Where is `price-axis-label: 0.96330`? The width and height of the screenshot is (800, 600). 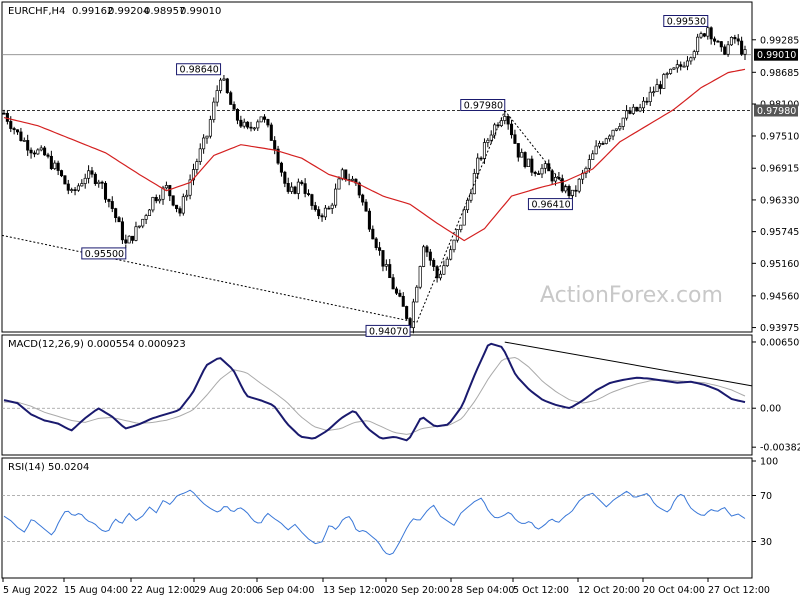
price-axis-label: 0.96330 is located at coordinates (779, 200).